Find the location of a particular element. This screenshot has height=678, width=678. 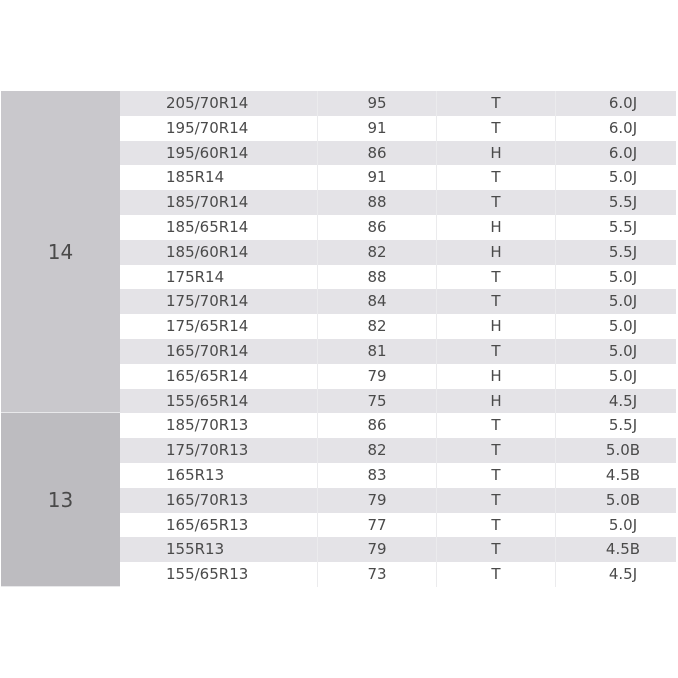

table-row: 175/65R14 82 H 5.0J is located at coordinates (398, 326).